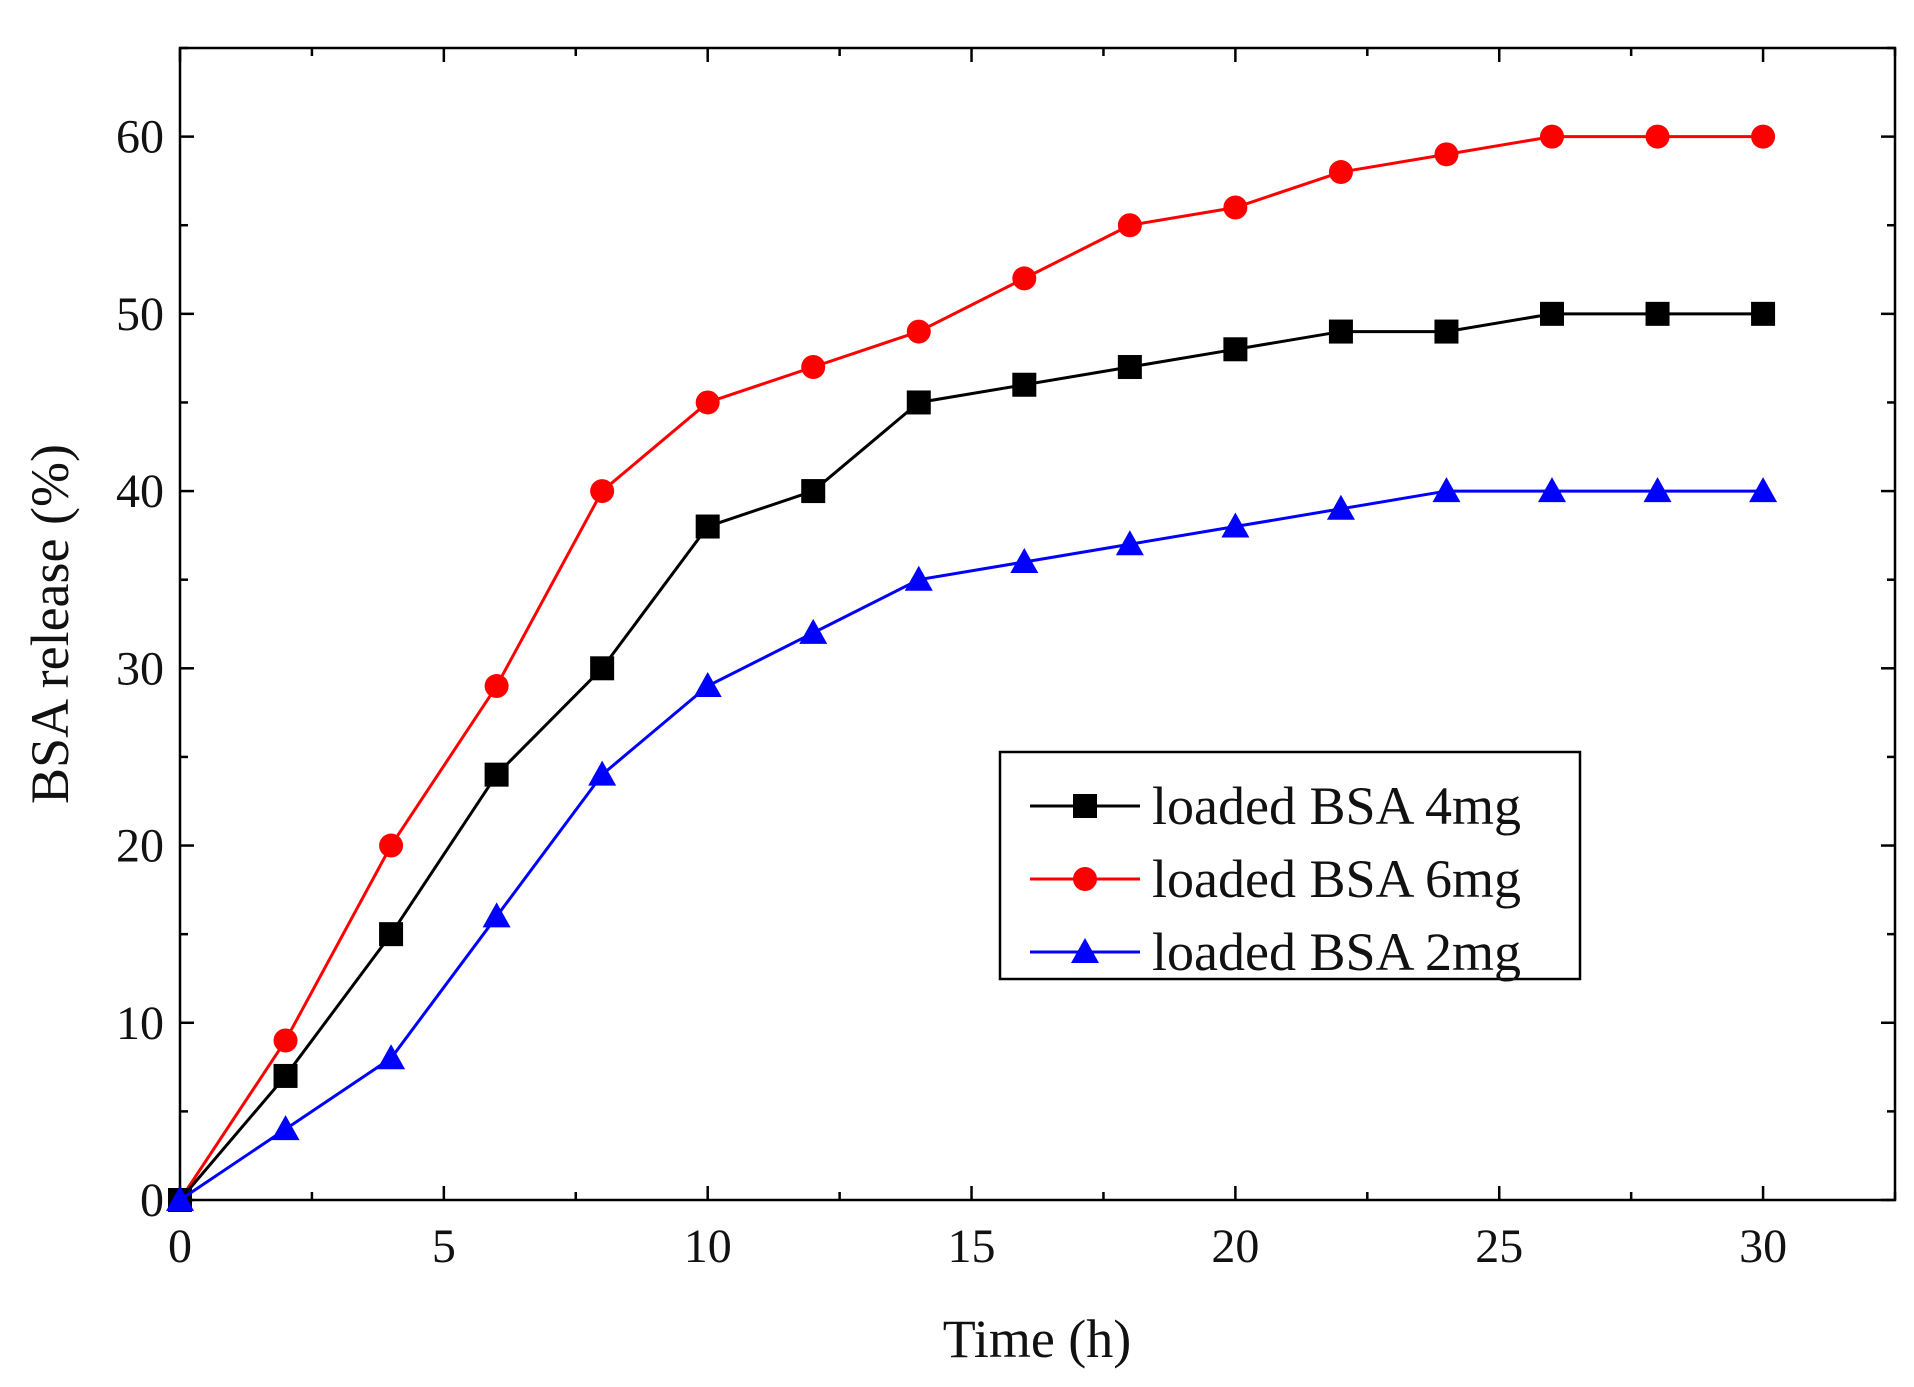 The height and width of the screenshot is (1387, 1914). Describe the element at coordinates (1336, 952) in the screenshot. I see `legend-label-loaded-bsa-2mg: loaded BSA 2mg` at that location.